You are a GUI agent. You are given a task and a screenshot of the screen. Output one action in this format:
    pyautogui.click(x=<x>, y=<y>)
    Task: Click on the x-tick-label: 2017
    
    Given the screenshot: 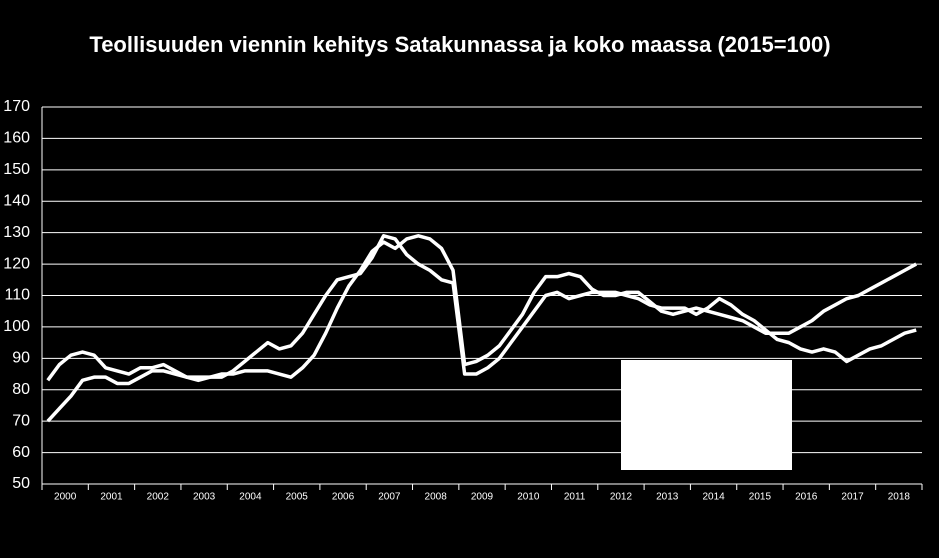 What is the action you would take?
    pyautogui.click(x=852, y=497)
    